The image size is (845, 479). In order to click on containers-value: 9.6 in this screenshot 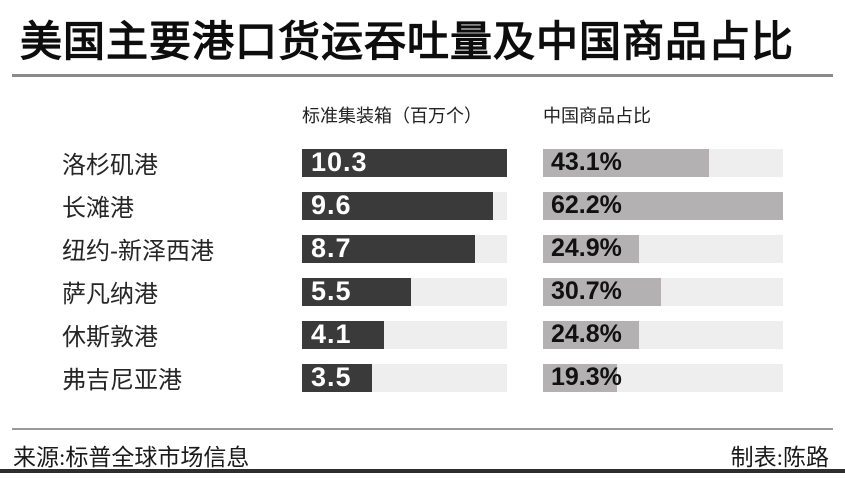, I will do `click(331, 205)`.